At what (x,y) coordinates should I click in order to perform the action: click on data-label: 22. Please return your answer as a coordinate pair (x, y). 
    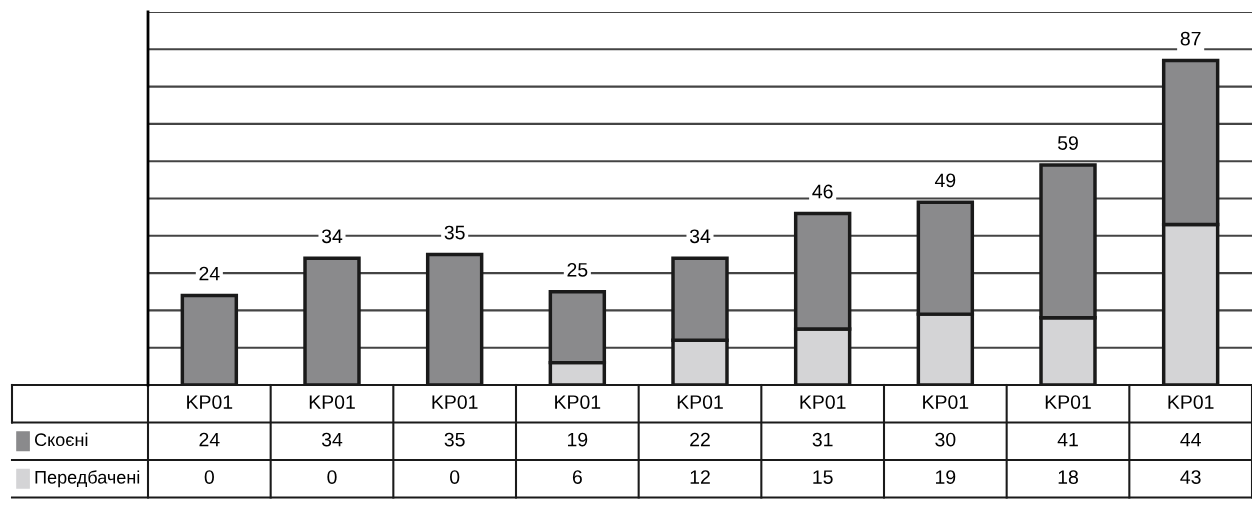
    Looking at the image, I should click on (700, 439).